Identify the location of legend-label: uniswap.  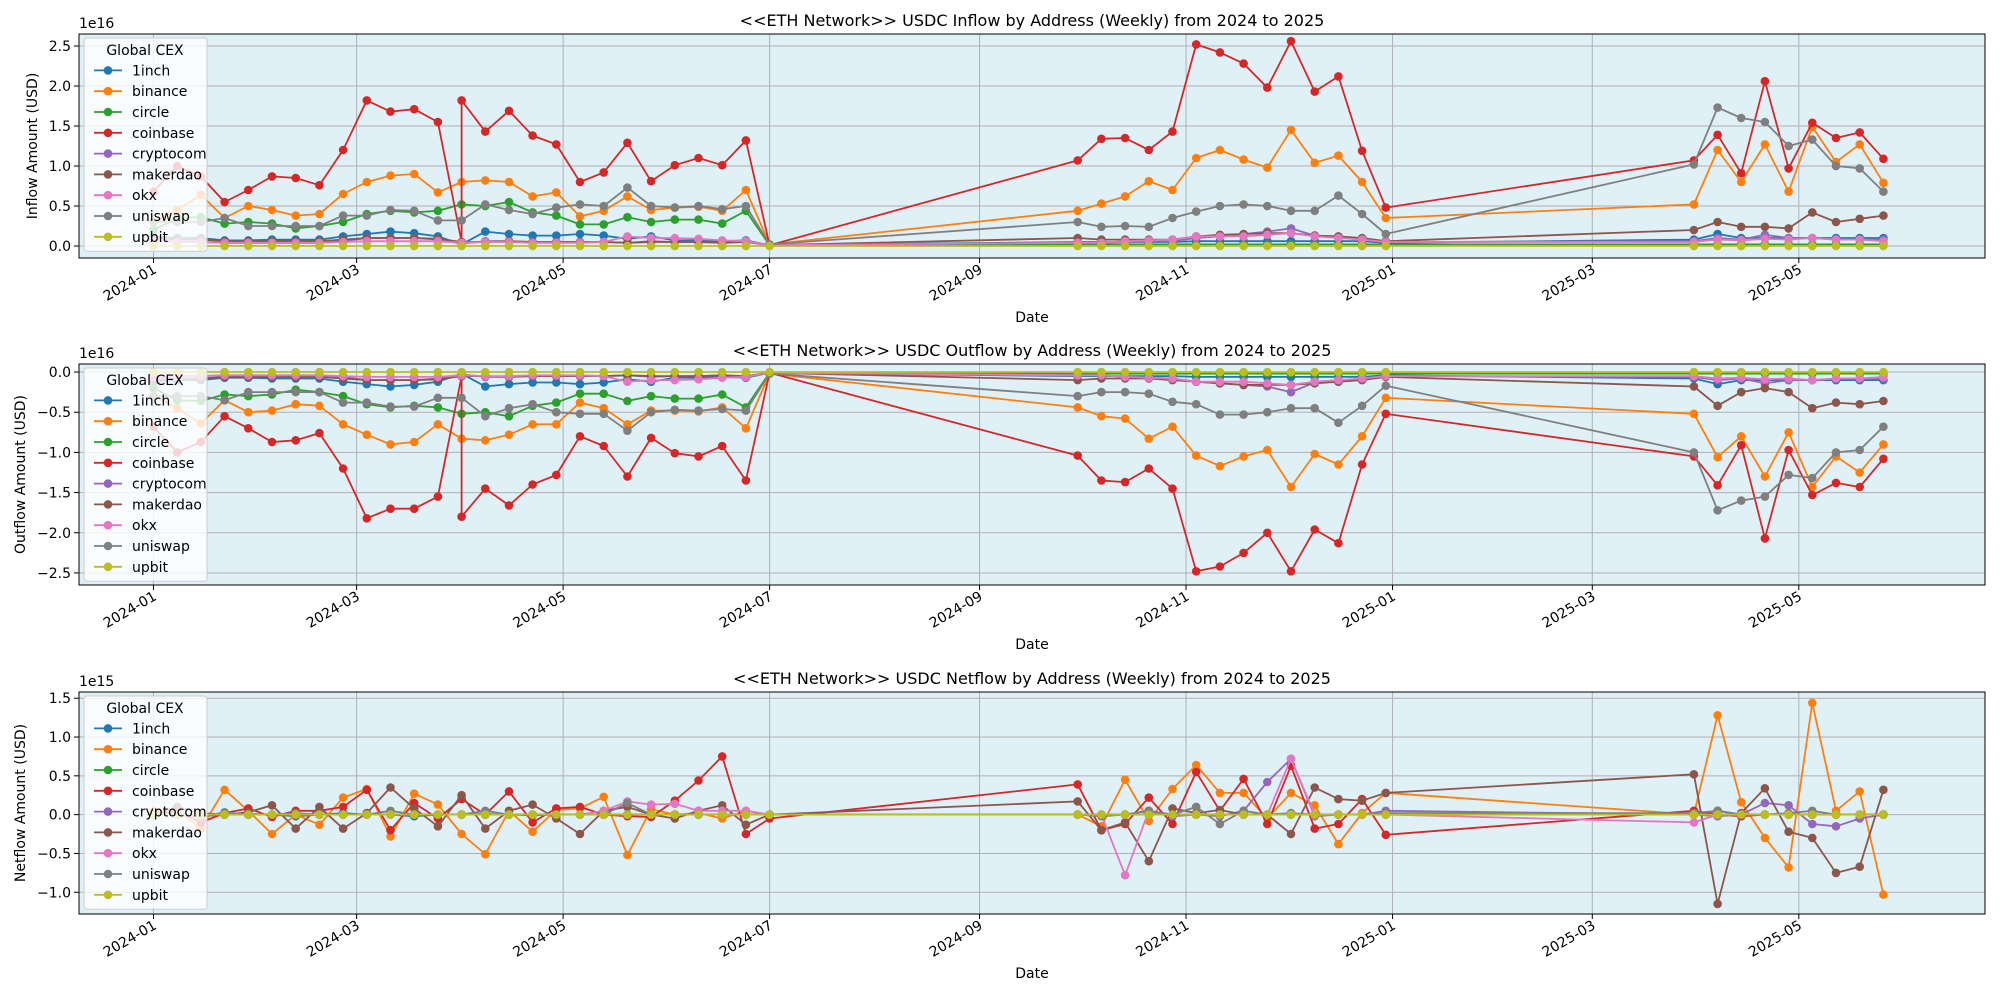
(161, 547).